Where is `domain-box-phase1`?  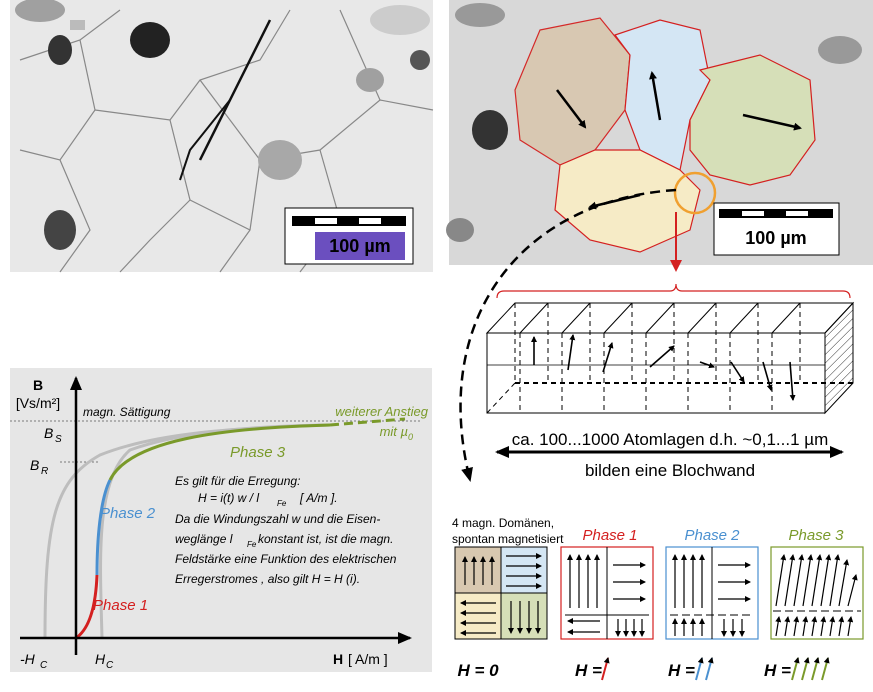
domain-box-phase1 is located at coordinates (607, 593).